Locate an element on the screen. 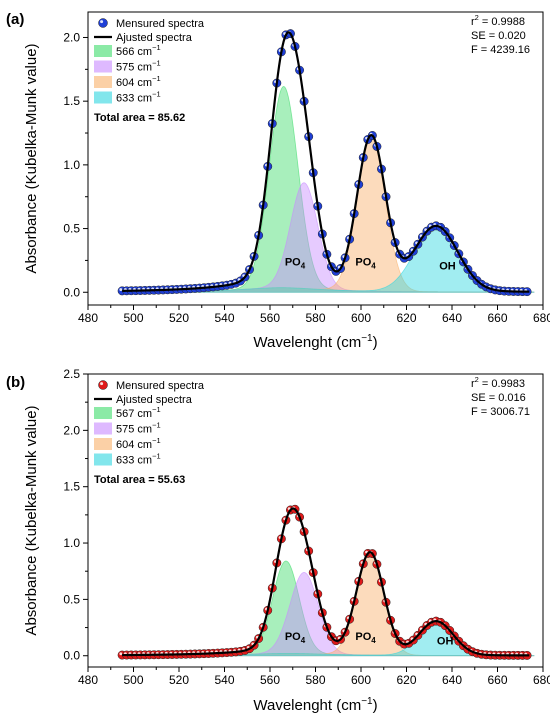 Image resolution: width=550 pixels, height=720 pixels. stat-f: F = 3006.71 is located at coordinates (500, 412).